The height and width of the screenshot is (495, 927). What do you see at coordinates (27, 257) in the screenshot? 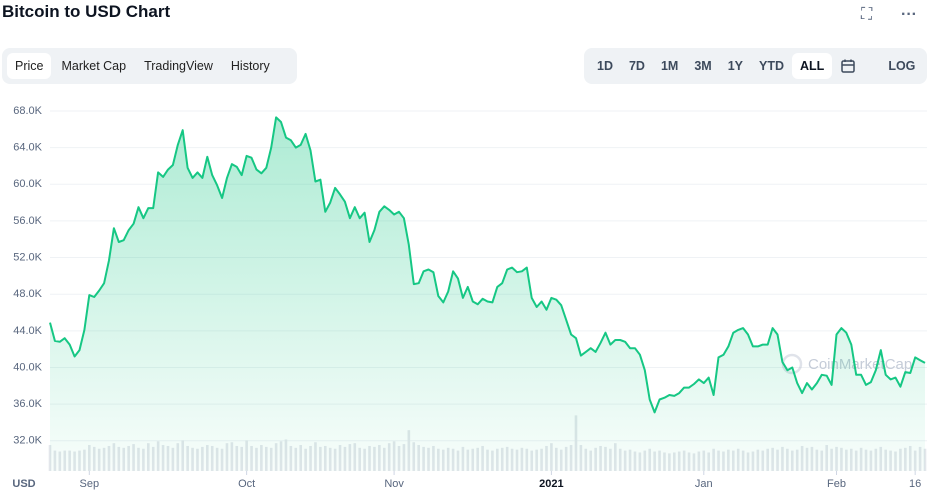
I see `y-tick-label: 52.0K` at bounding box center [27, 257].